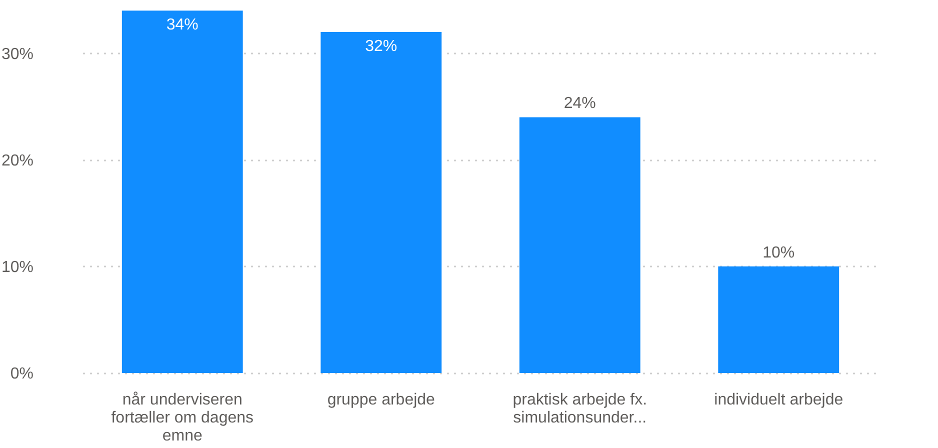 Image resolution: width=938 pixels, height=448 pixels. I want to click on y-tick-label: 30%, so click(17, 54).